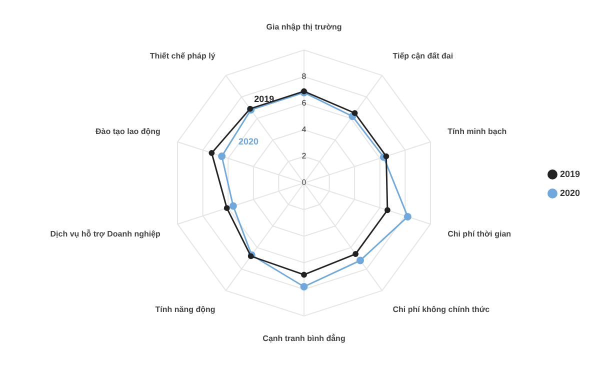  What do you see at coordinates (570, 193) in the screenshot?
I see `legend-label: 2020` at bounding box center [570, 193].